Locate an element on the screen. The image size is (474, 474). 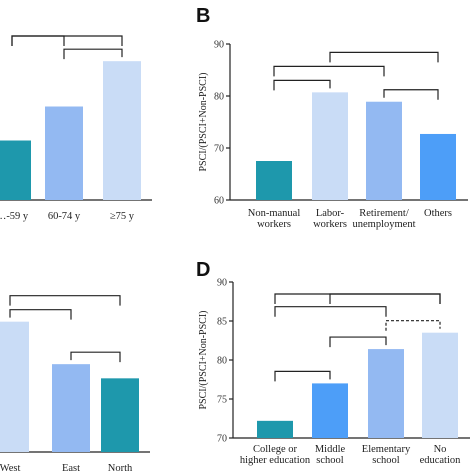
y-tick-label: 85 is located at coordinates (222, 322).